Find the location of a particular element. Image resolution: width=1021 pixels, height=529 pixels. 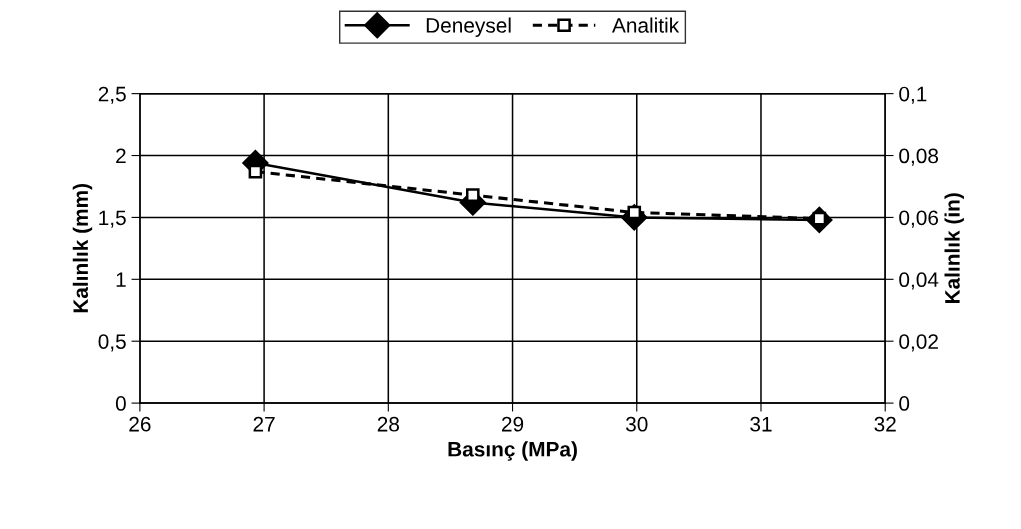

x-tick-label: 31 is located at coordinates (761, 424).